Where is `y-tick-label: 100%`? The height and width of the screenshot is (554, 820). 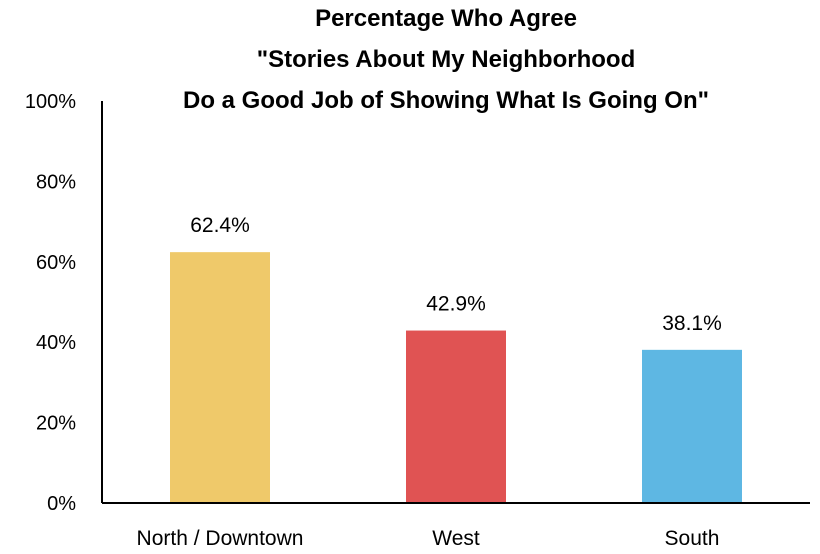 y-tick-label: 100% is located at coordinates (50, 102).